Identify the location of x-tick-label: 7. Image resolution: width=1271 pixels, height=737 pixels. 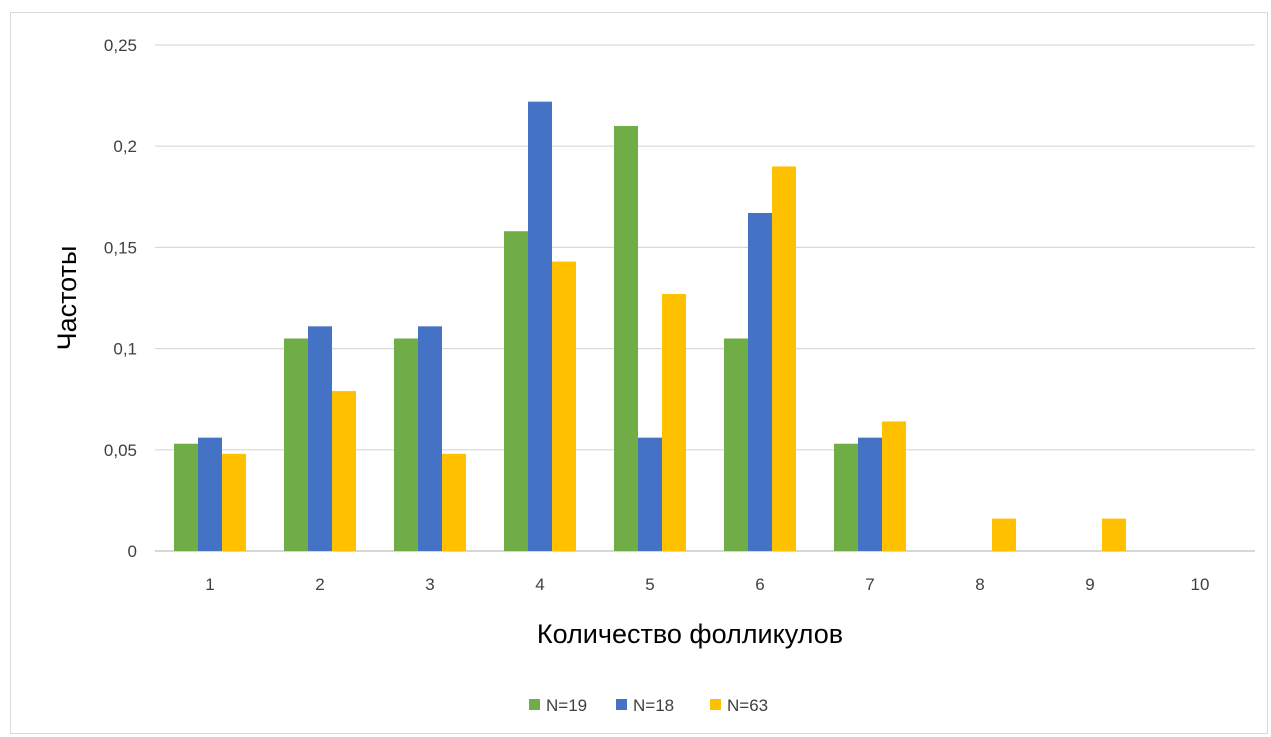
(869, 584).